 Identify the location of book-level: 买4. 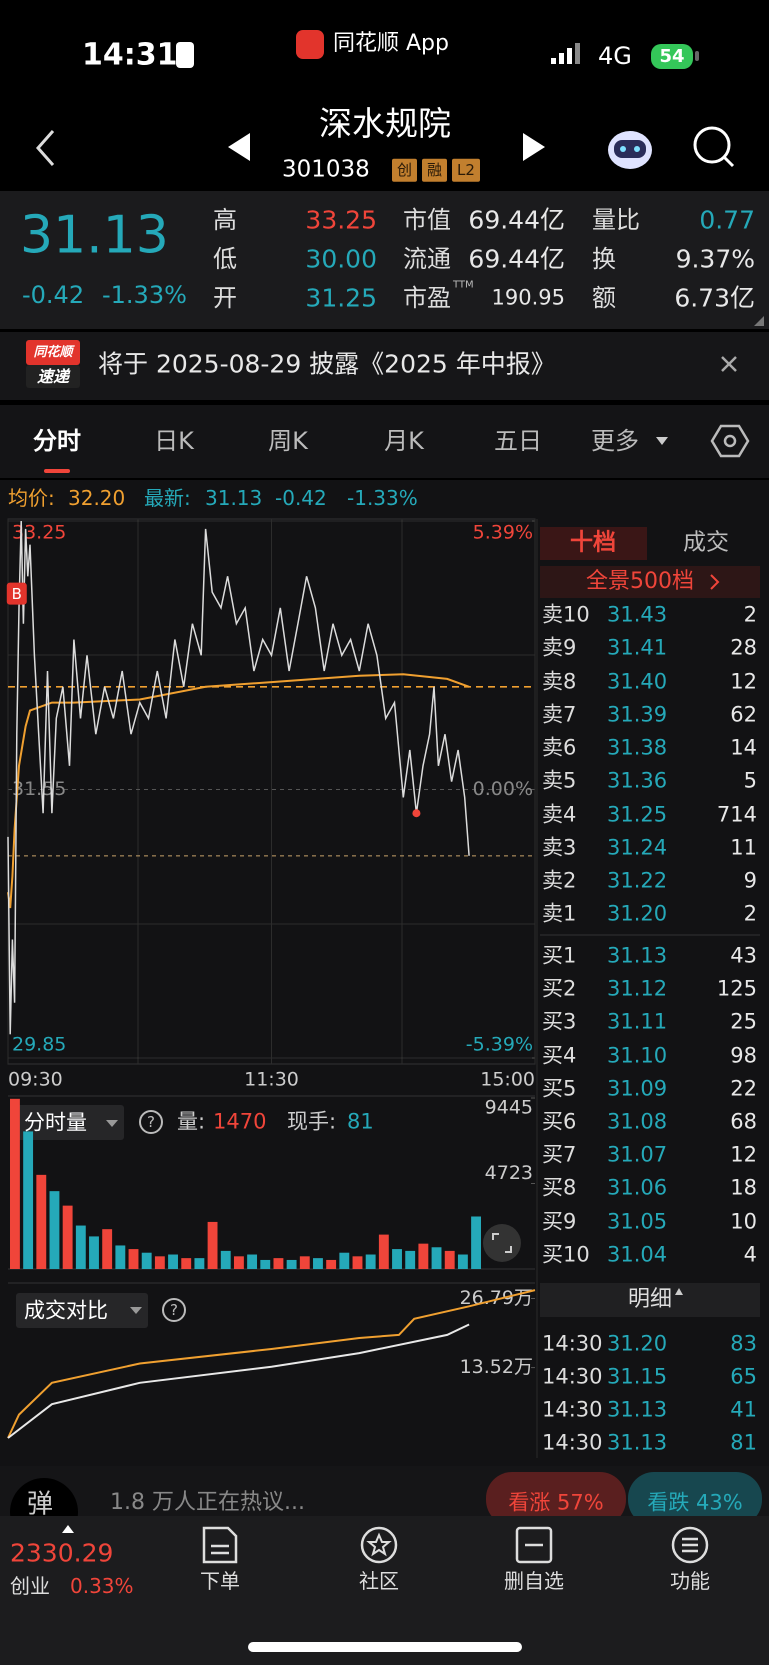
(559, 1055).